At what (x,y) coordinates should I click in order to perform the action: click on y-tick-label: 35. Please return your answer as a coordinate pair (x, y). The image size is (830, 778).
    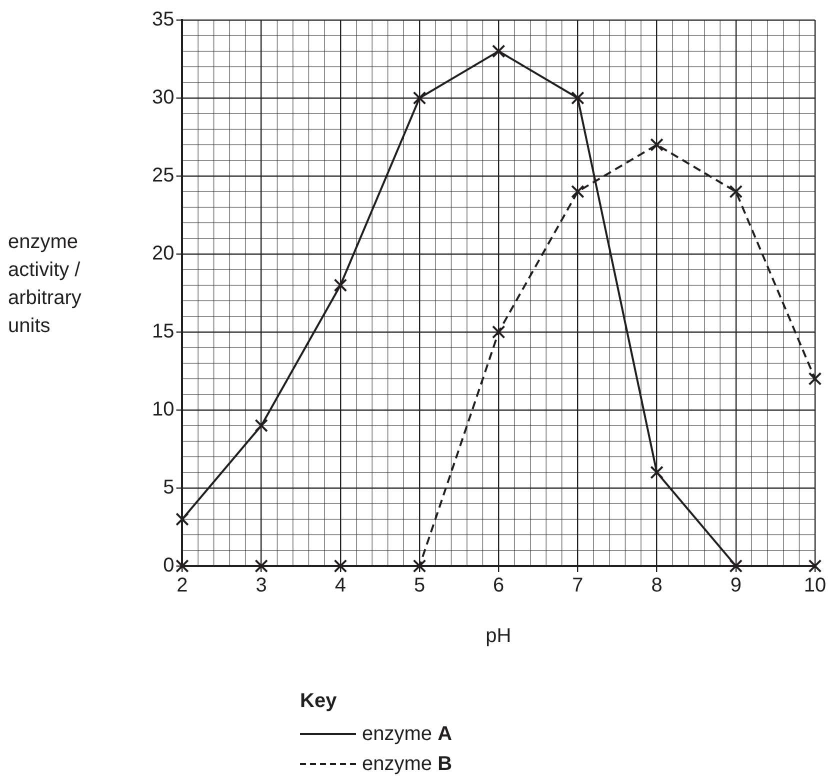
    Looking at the image, I should click on (163, 19).